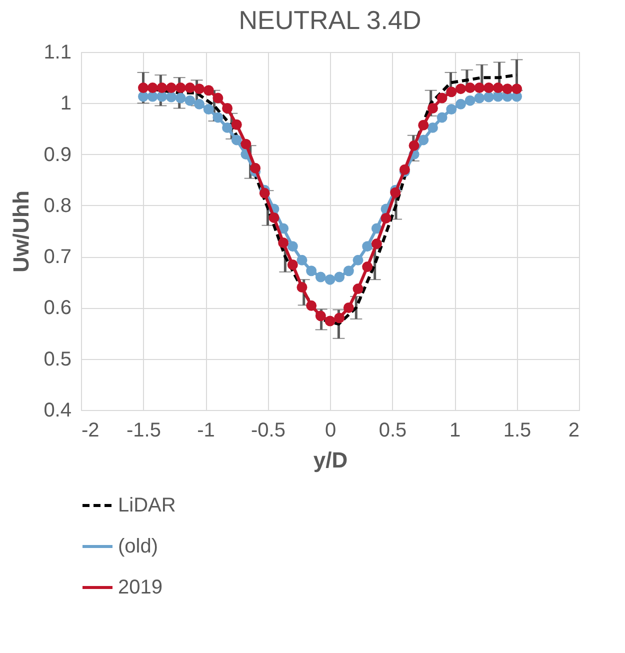  What do you see at coordinates (330, 431) in the screenshot?
I see `x-tick-label: 0` at bounding box center [330, 431].